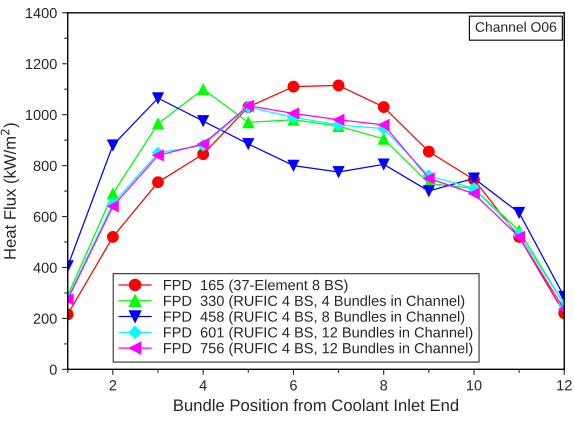  I want to click on y-axis-title: Heat Flux (kW/m$^{2}$), so click(10, 191).